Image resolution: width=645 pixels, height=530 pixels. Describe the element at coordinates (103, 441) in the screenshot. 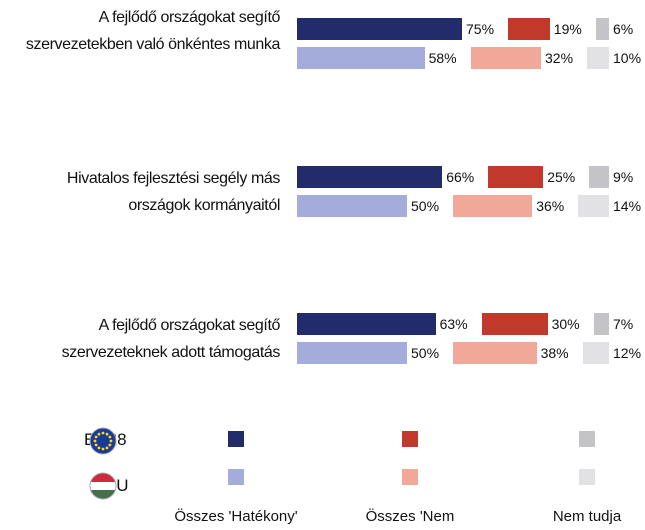

I see `eu-flag` at that location.